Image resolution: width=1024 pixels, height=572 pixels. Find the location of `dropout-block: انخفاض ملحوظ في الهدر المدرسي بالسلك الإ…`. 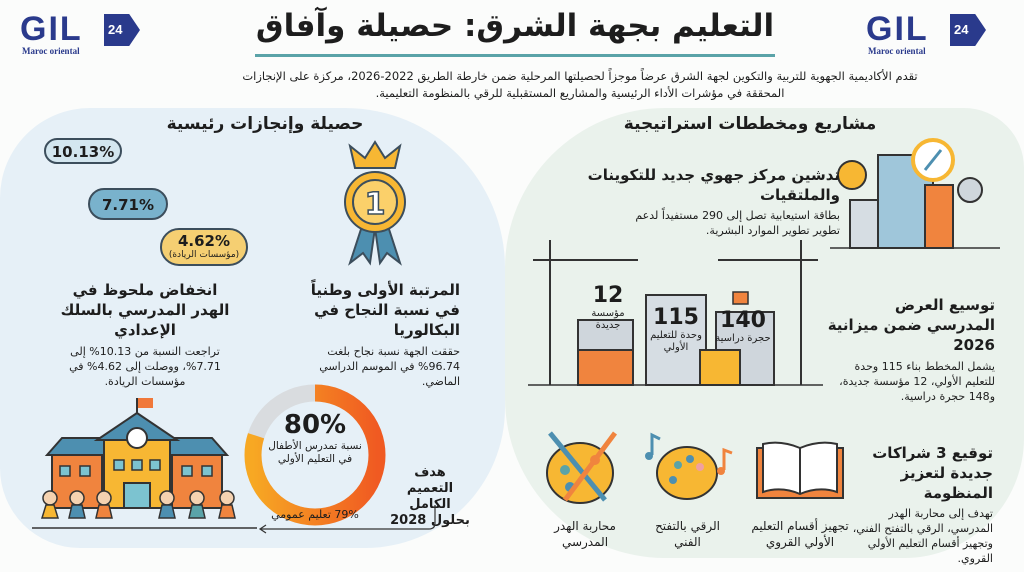

dropout-block: انخفاض ملحوظ في الهدر المدرسي بالسلك الإ… is located at coordinates (145, 334).